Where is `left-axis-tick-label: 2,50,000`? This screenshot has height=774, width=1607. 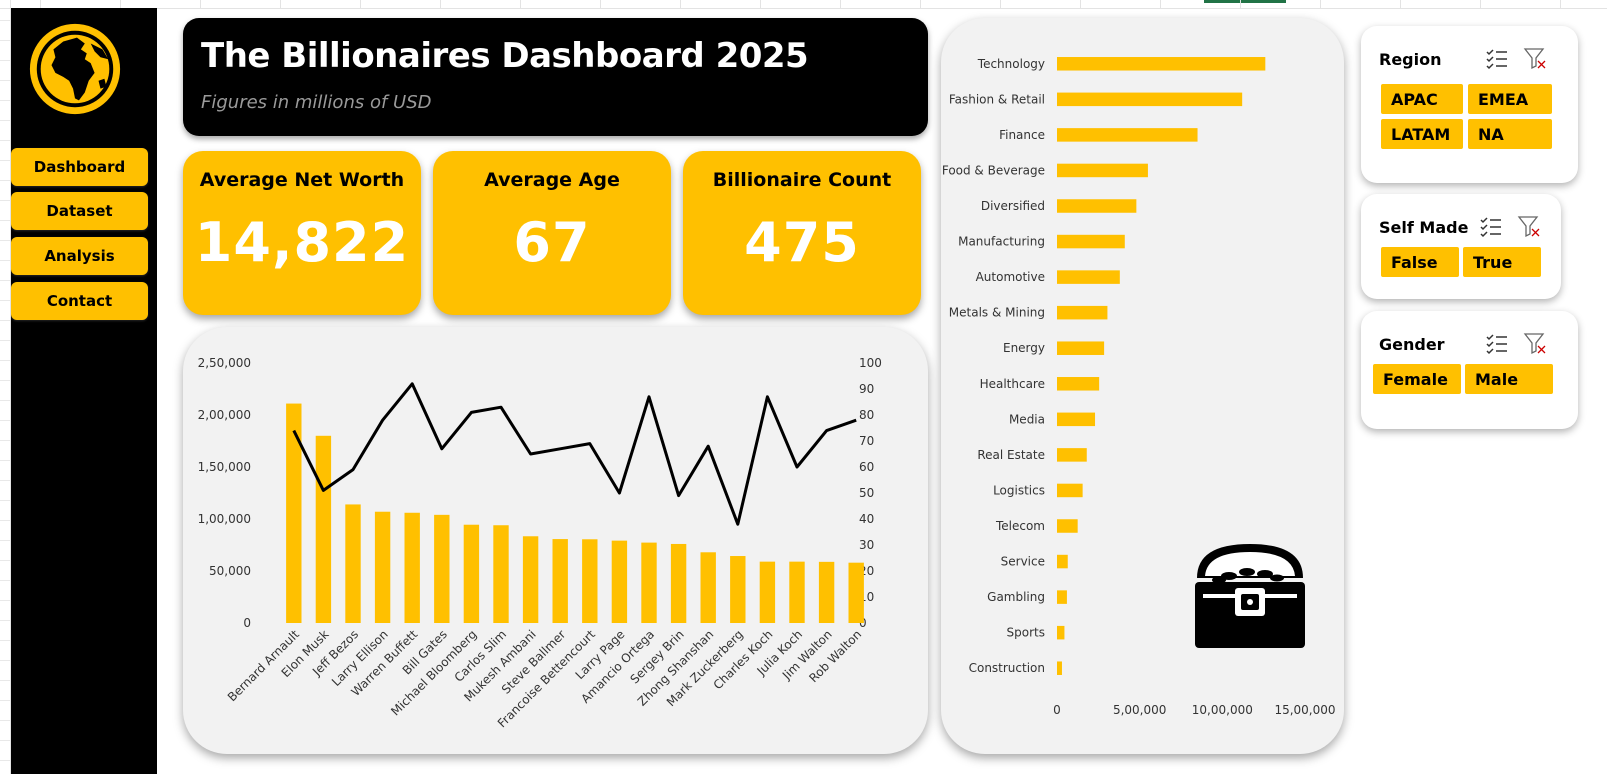
left-axis-tick-label: 2,50,000 is located at coordinates (224, 363).